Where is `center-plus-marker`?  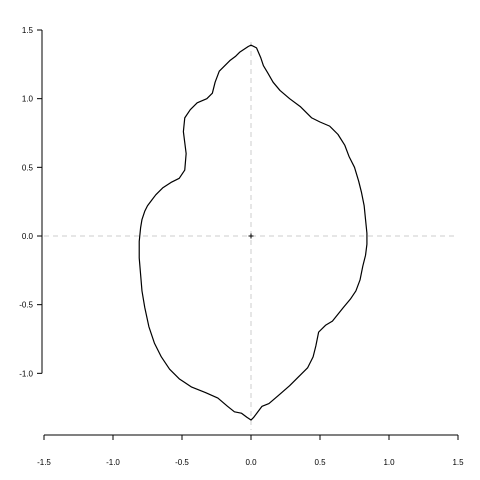 center-plus-marker is located at coordinates (251, 236).